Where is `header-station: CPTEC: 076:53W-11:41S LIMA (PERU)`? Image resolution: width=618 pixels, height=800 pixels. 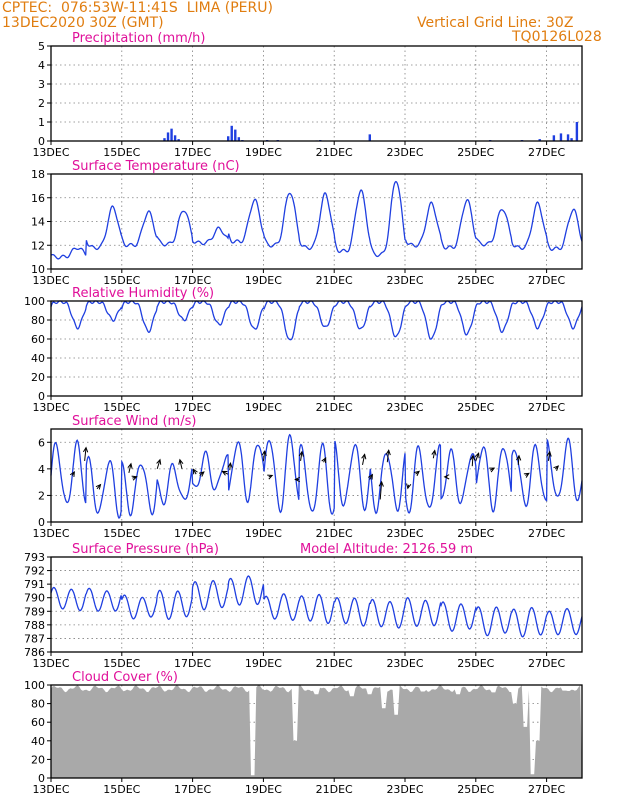 header-station: CPTEC: 076:53W-11:41S LIMA (PERU) is located at coordinates (137, 8).